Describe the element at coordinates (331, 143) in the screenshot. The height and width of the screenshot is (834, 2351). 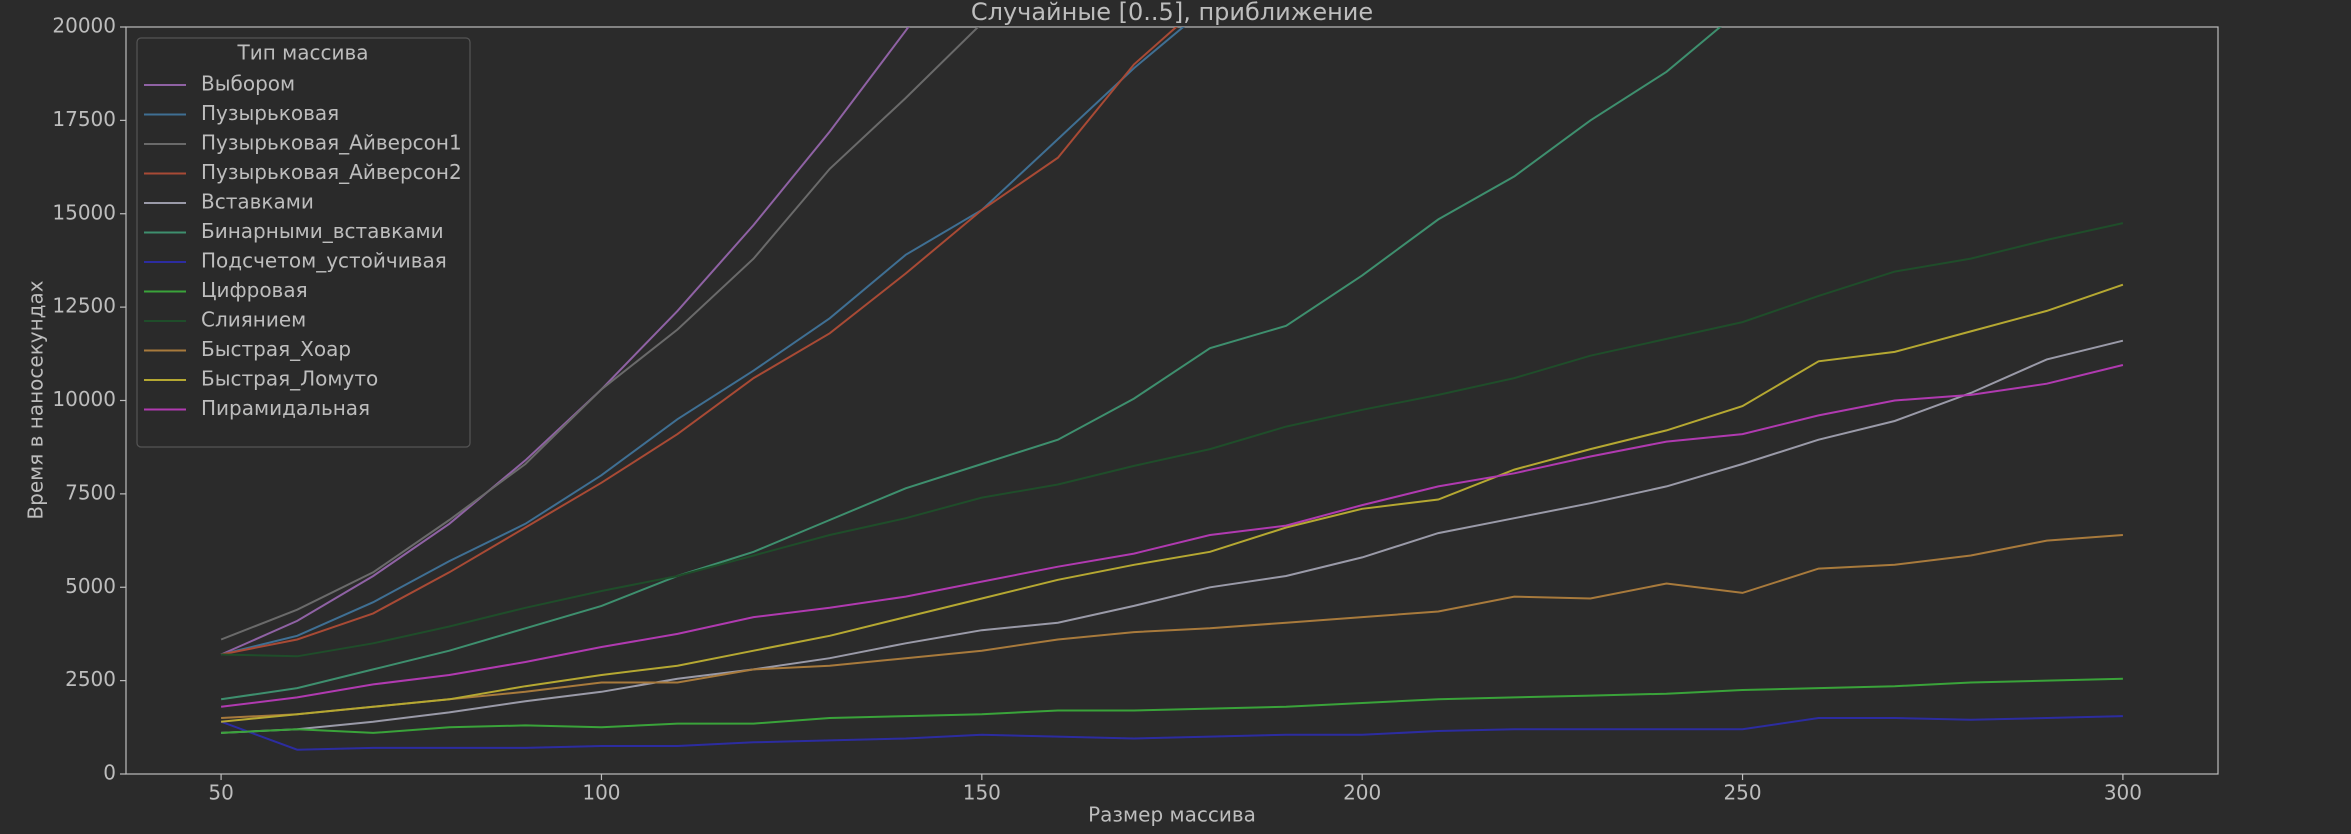
I see `legend-label: Пузырьковая_Айверсон1` at that location.